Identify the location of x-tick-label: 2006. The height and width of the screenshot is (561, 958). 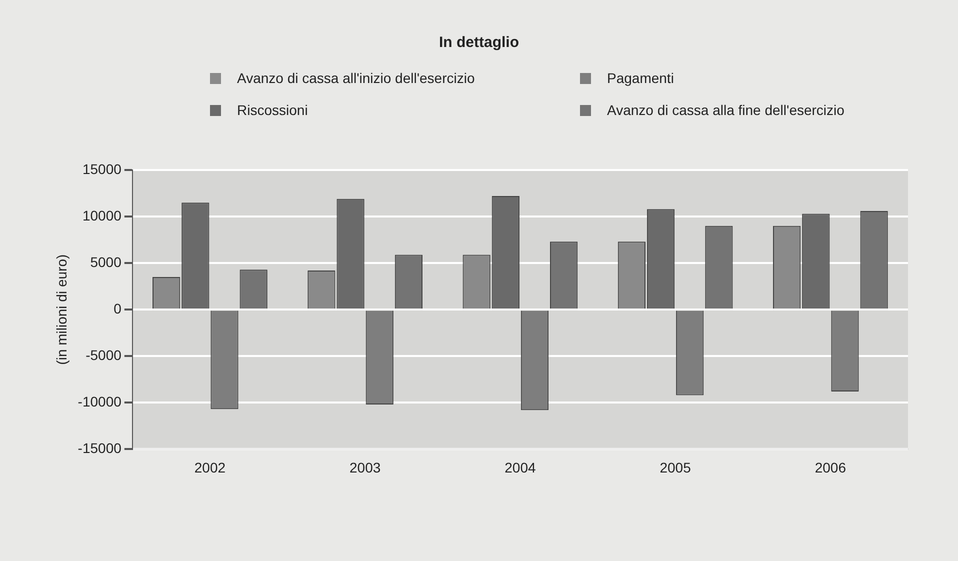
(830, 467).